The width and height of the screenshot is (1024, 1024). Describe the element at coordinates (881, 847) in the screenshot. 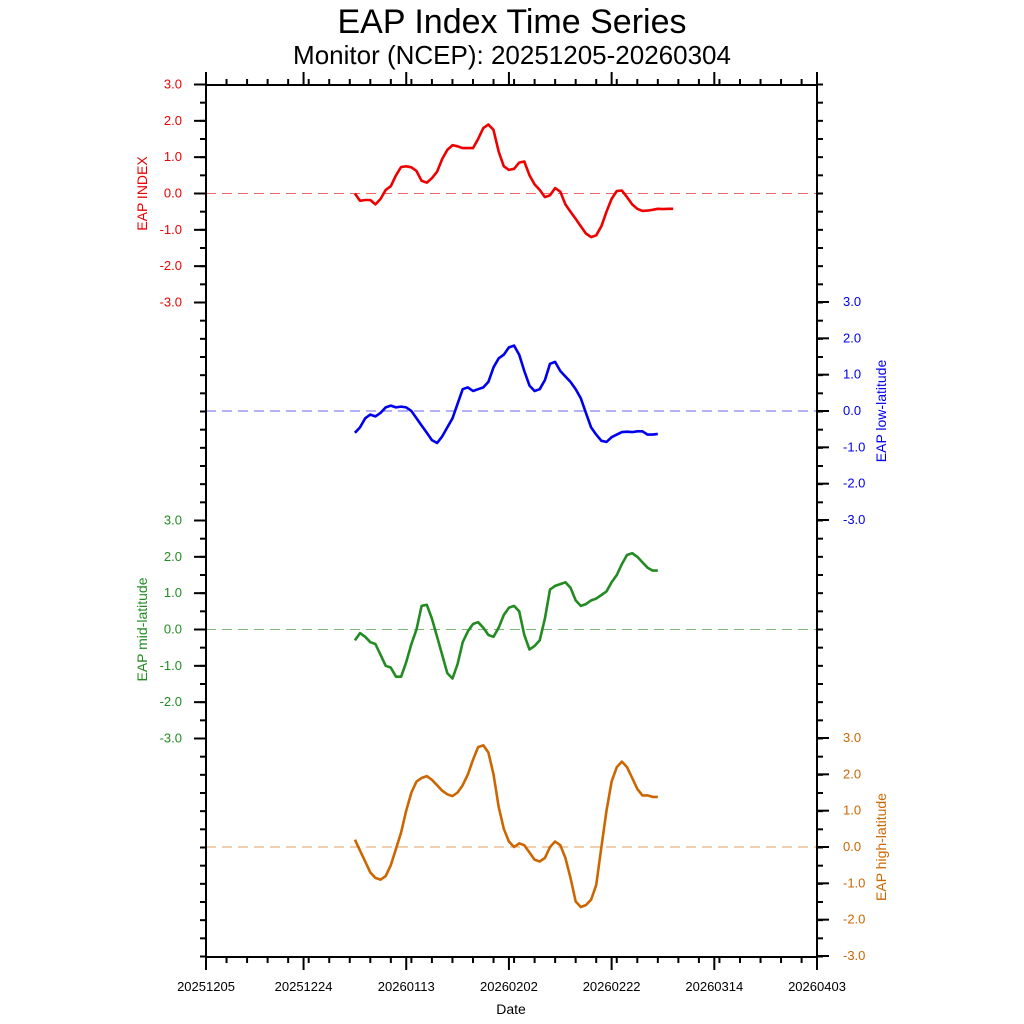

I see `y-axis-label: EAP high-latitude` at that location.